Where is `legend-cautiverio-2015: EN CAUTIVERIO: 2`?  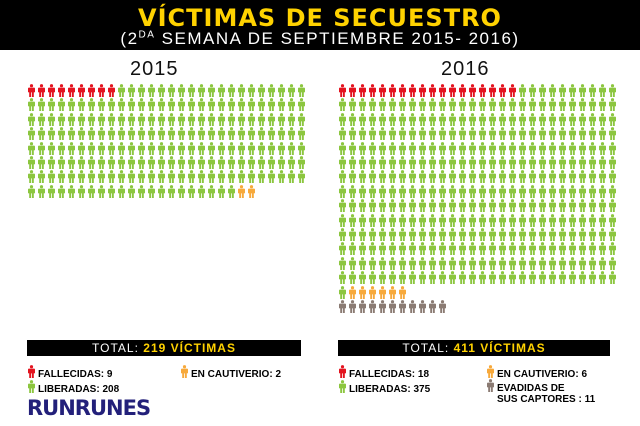 legend-cautiverio-2015: EN CAUTIVERIO: 2 is located at coordinates (230, 372).